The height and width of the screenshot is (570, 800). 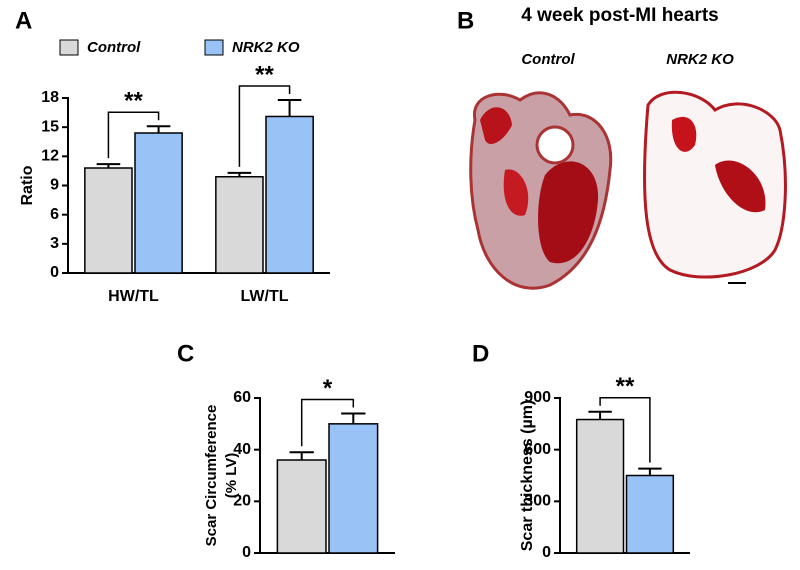 I want to click on y-tick-label: 18, so click(x=50, y=97).